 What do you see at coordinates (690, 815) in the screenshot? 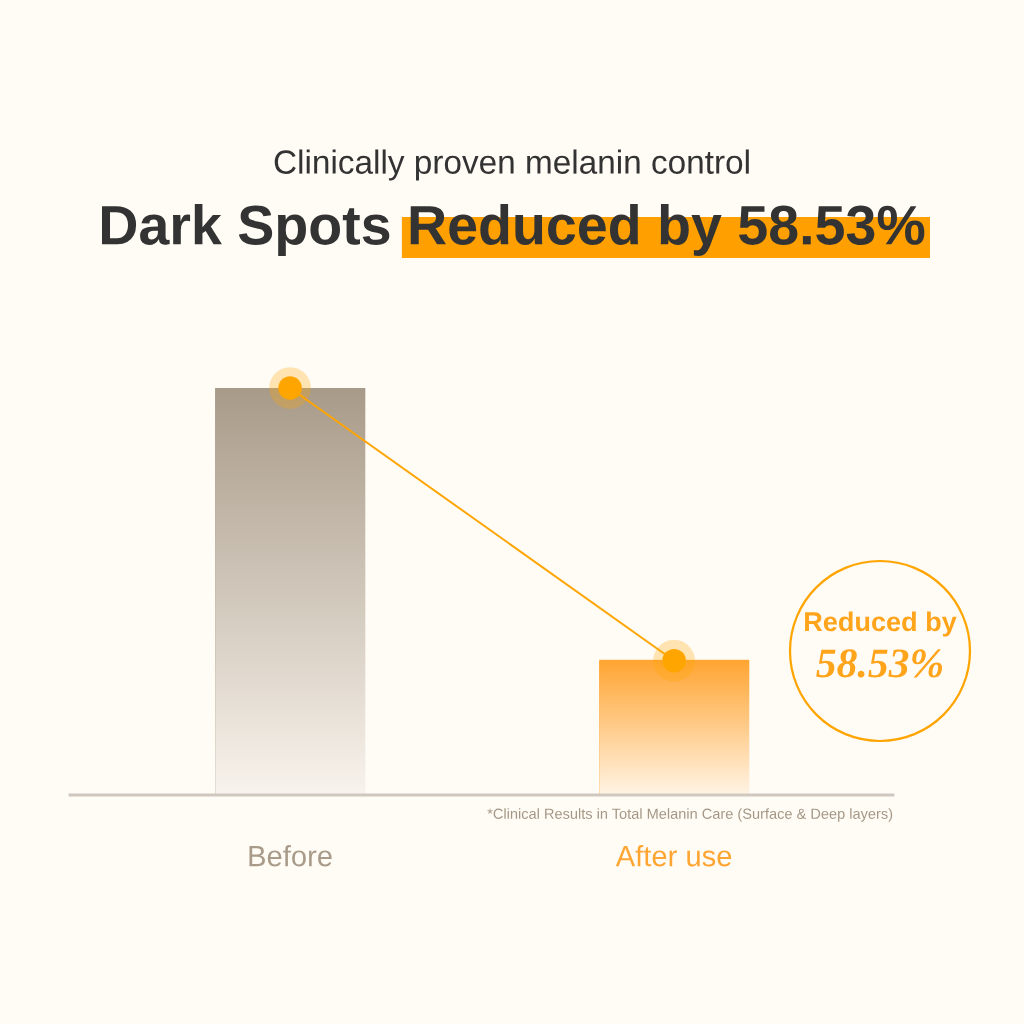
I see `text: *Clinical Results in Total Melanin Care (Surface & Deep layers)` at bounding box center [690, 815].